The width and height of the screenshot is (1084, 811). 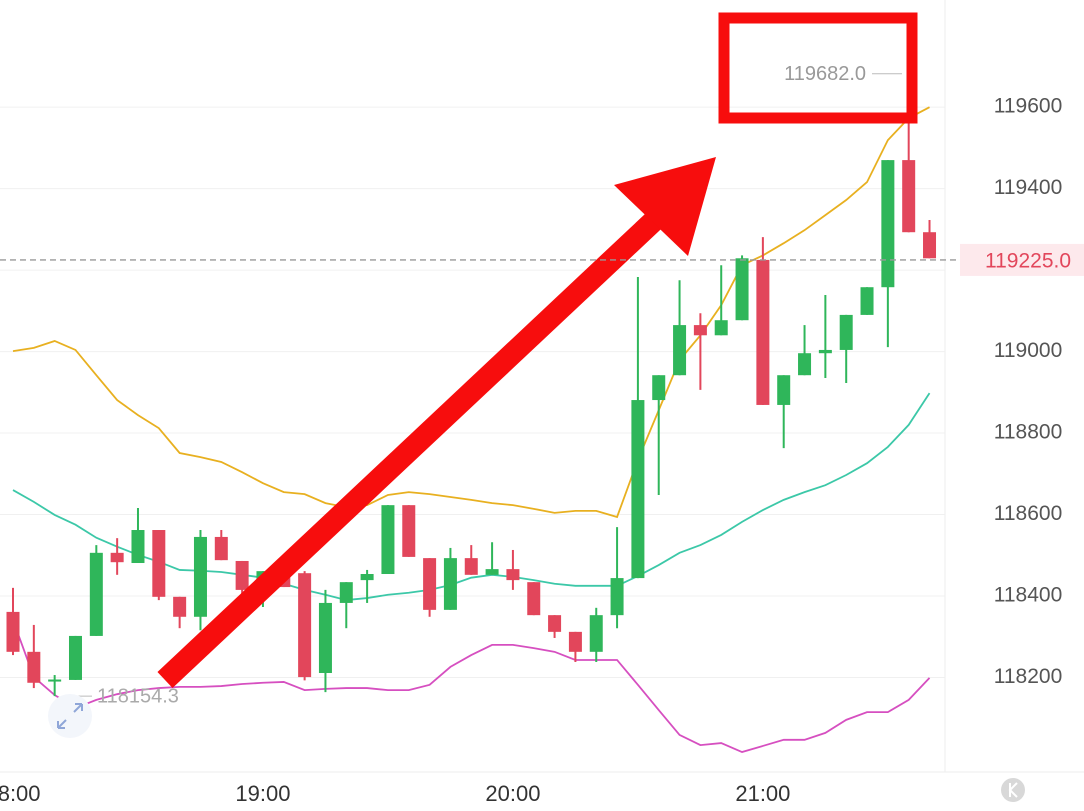 I want to click on y-tick-label: 119400, so click(x=1028, y=187).